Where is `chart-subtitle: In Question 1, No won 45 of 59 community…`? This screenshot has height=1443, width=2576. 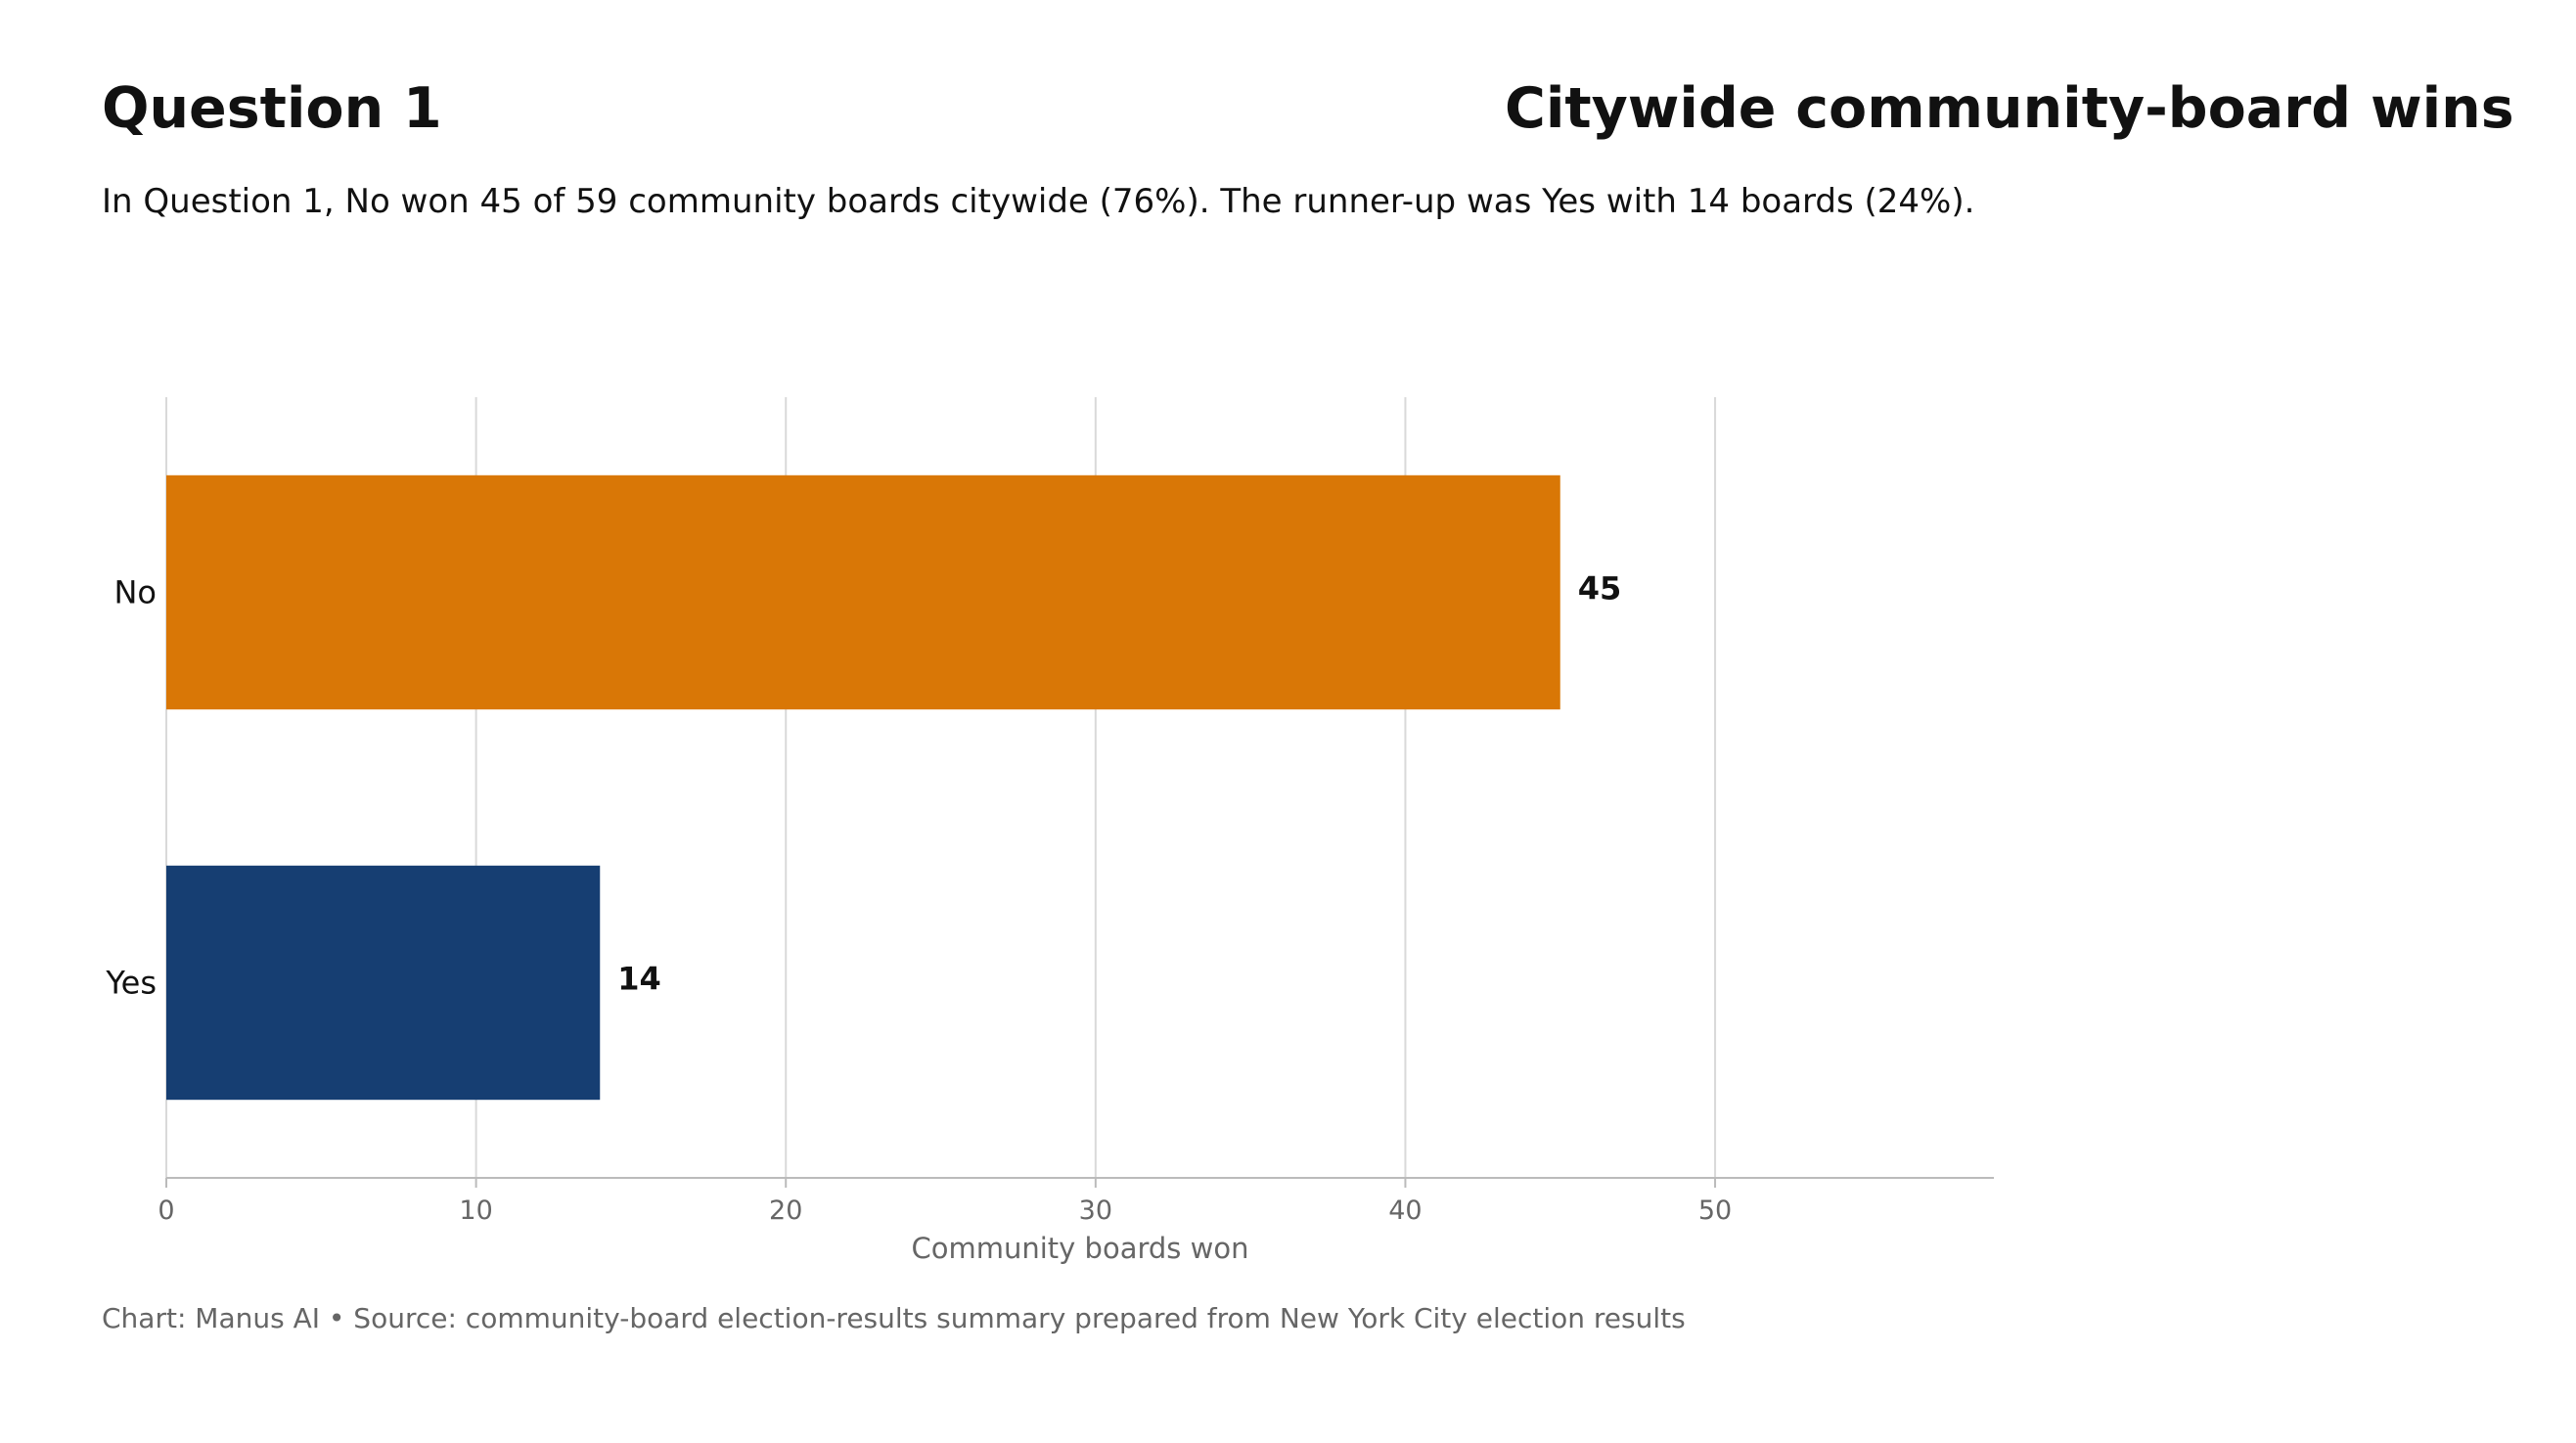
chart-subtitle: In Question 1, No won 45 of 59 community… is located at coordinates (1038, 201).